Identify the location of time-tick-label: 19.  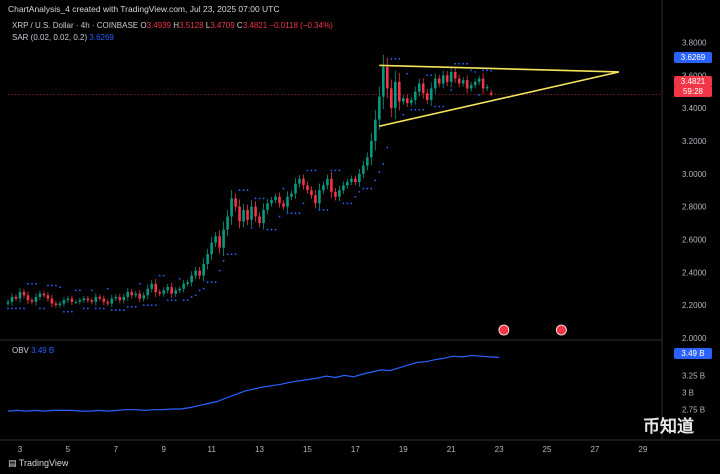
(403, 449).